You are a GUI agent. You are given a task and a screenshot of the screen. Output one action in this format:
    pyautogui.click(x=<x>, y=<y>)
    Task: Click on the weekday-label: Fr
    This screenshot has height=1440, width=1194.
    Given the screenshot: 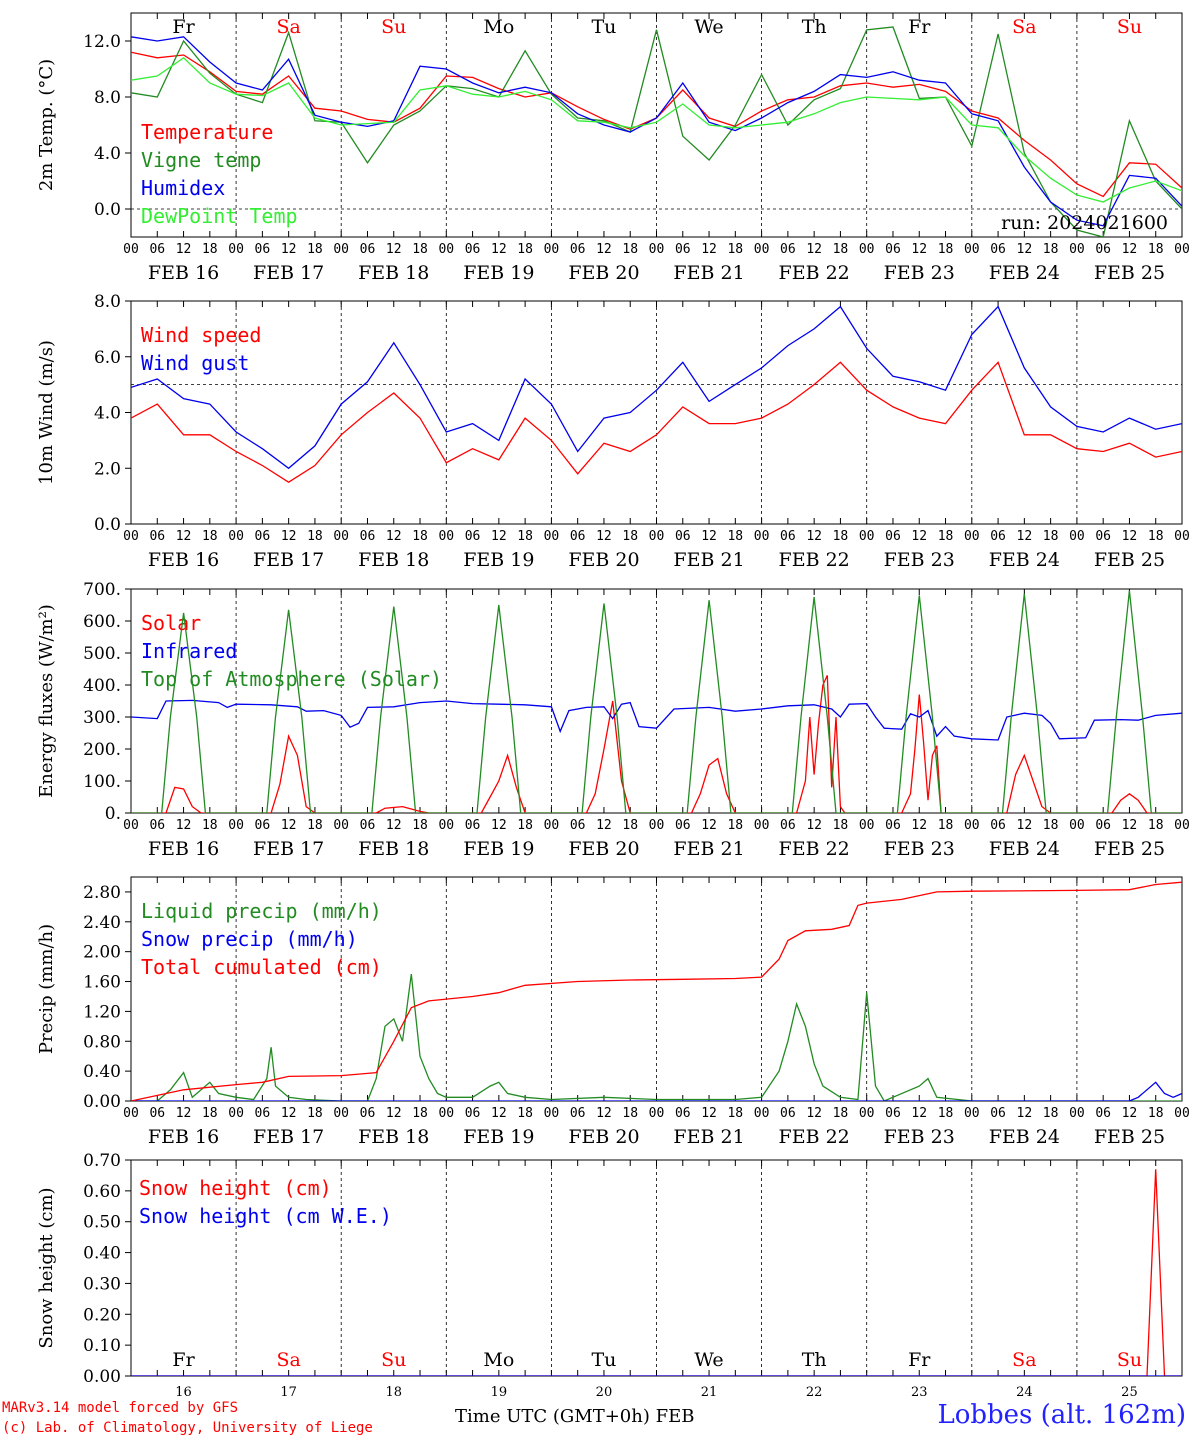 What is the action you would take?
    pyautogui.click(x=919, y=27)
    